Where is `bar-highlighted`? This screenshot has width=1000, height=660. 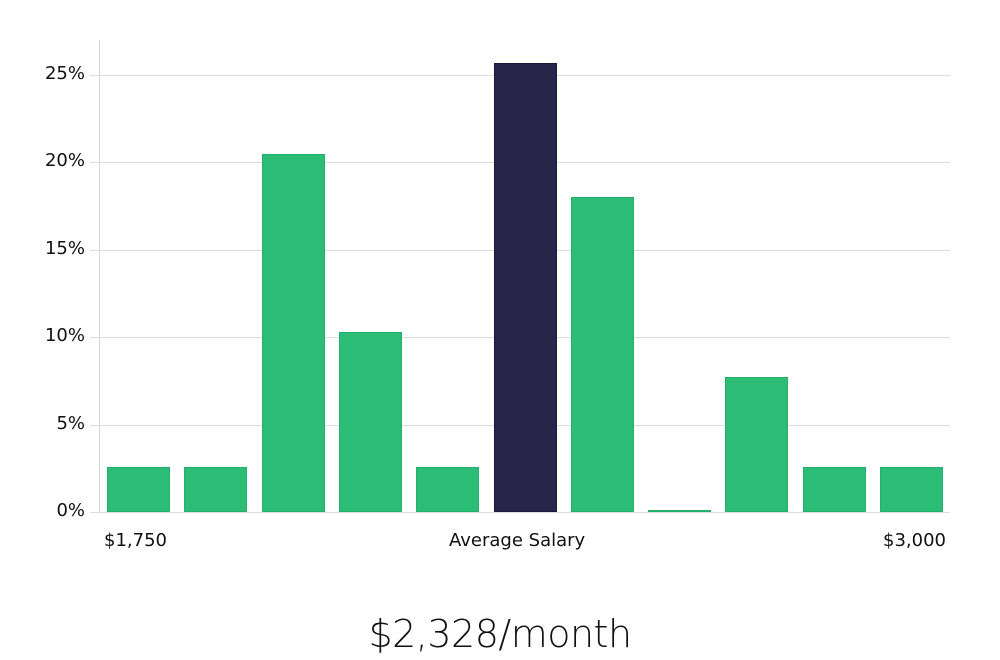 bar-highlighted is located at coordinates (525, 287).